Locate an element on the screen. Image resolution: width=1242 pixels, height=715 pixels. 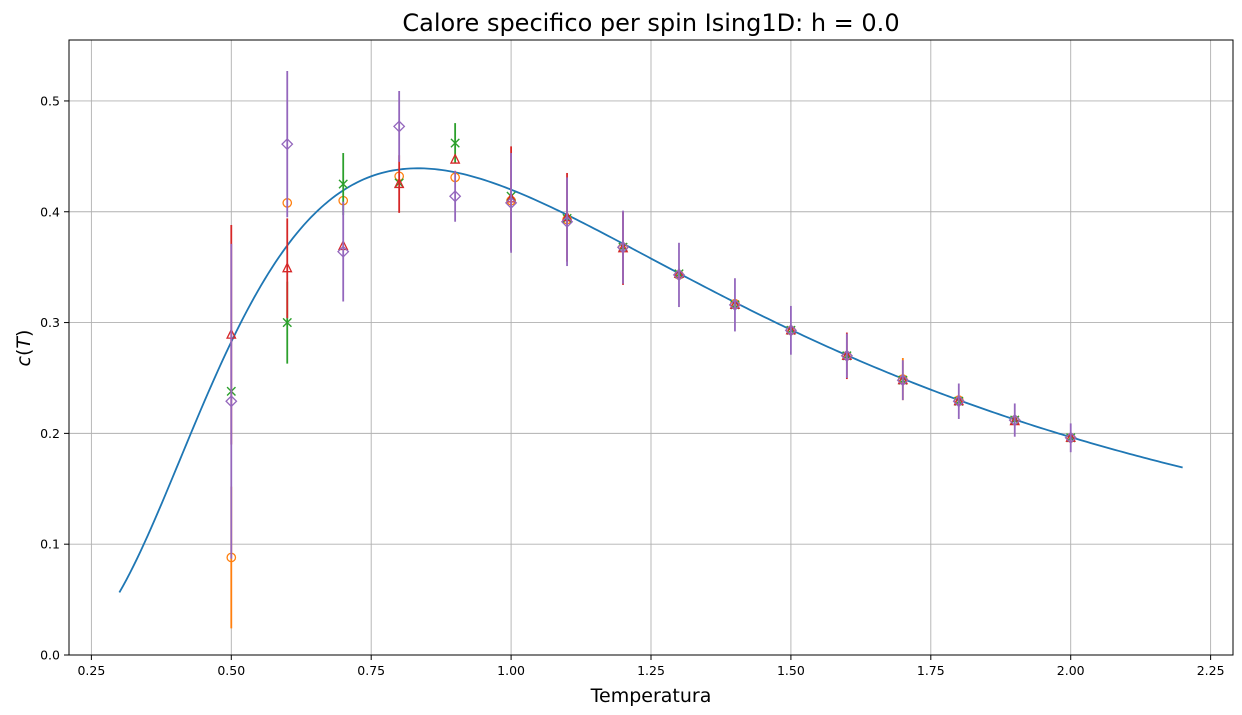
x-tick-label: 1.75 is located at coordinates (931, 670).